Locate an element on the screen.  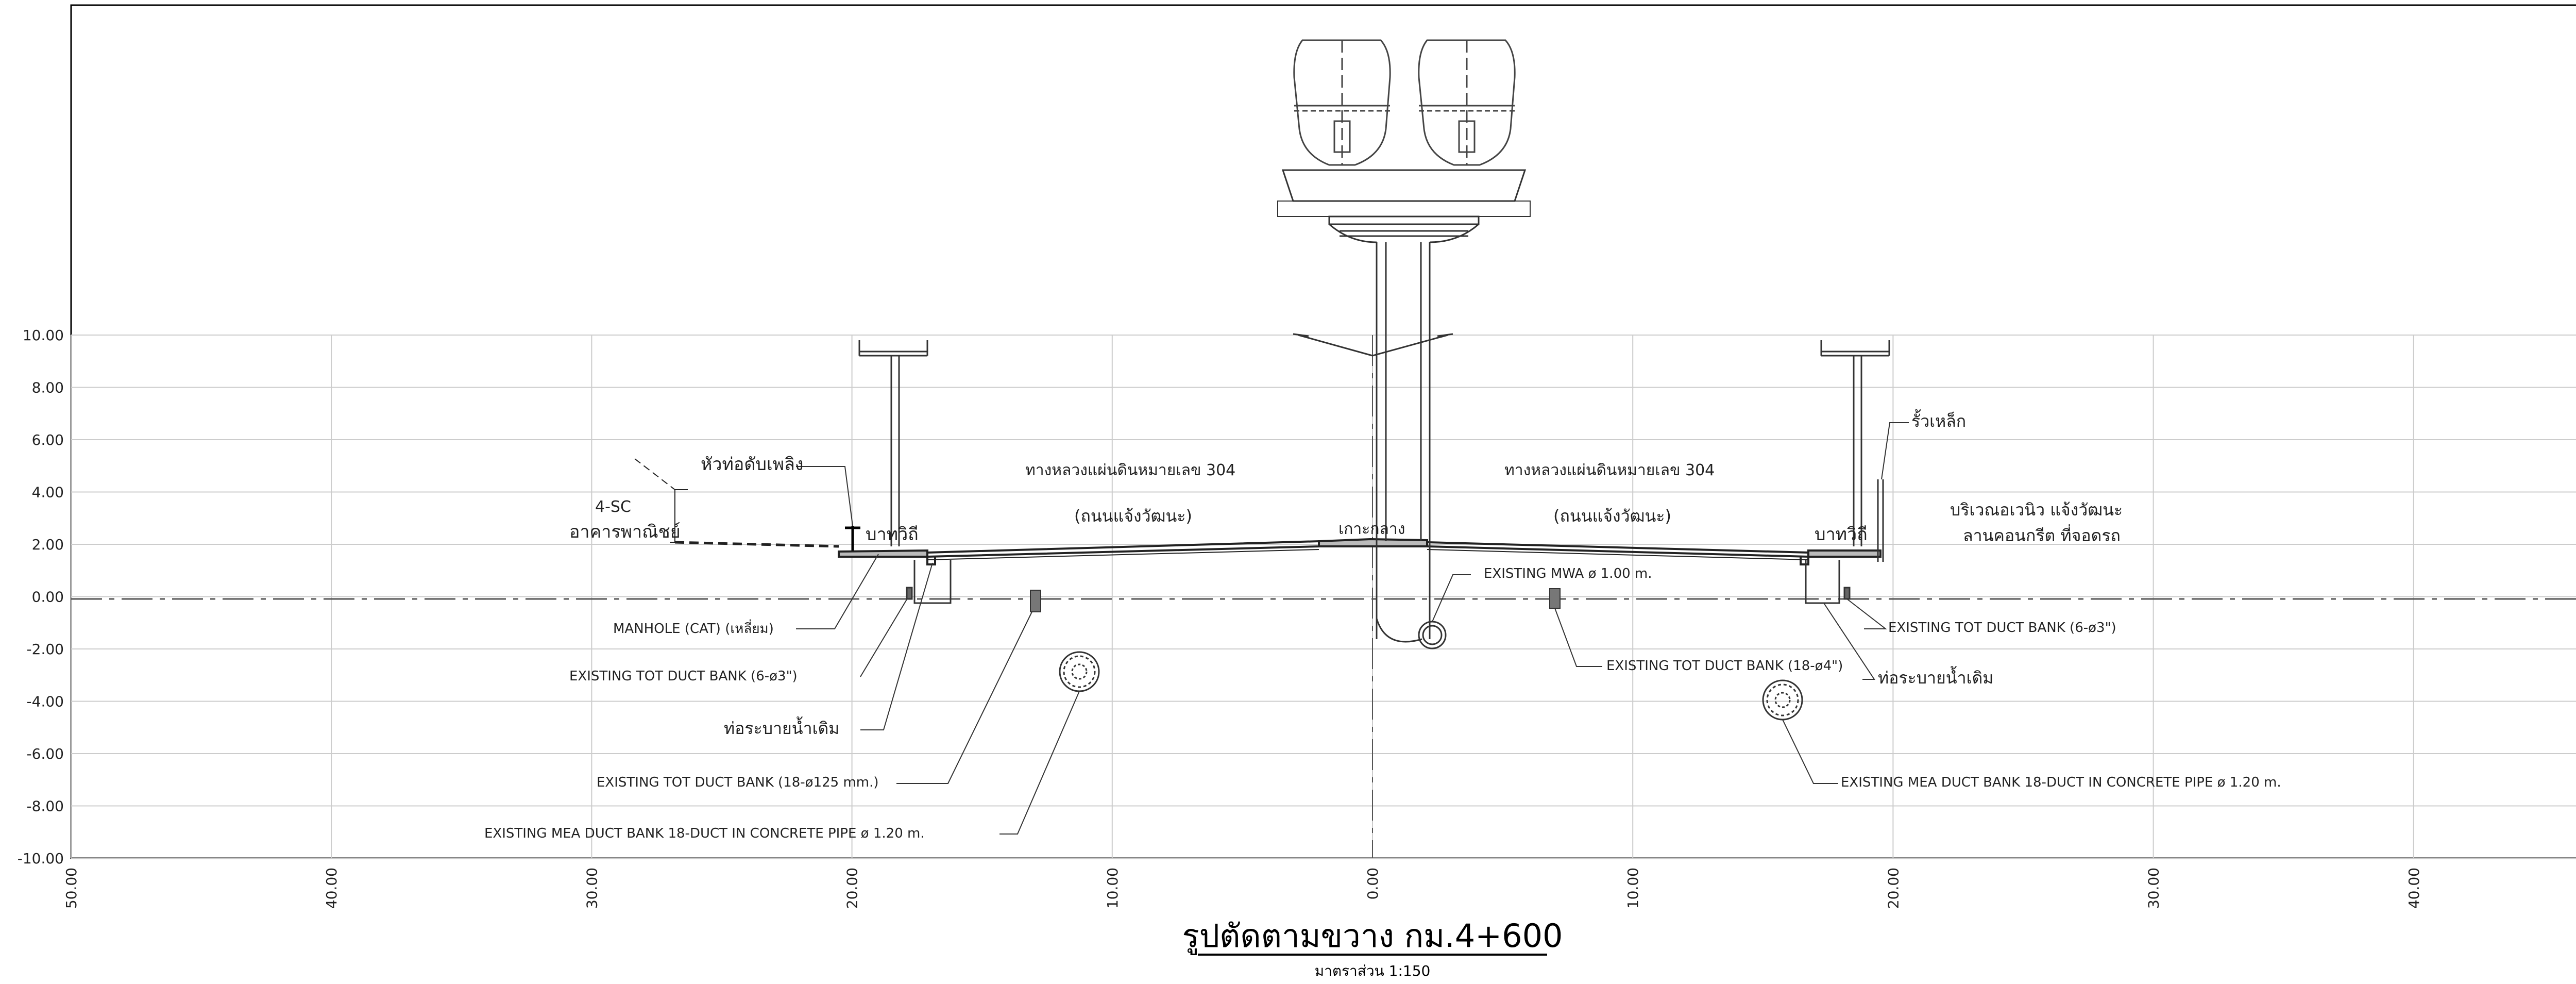
sidewalk-left-label: บาทวิถี is located at coordinates (892, 534).